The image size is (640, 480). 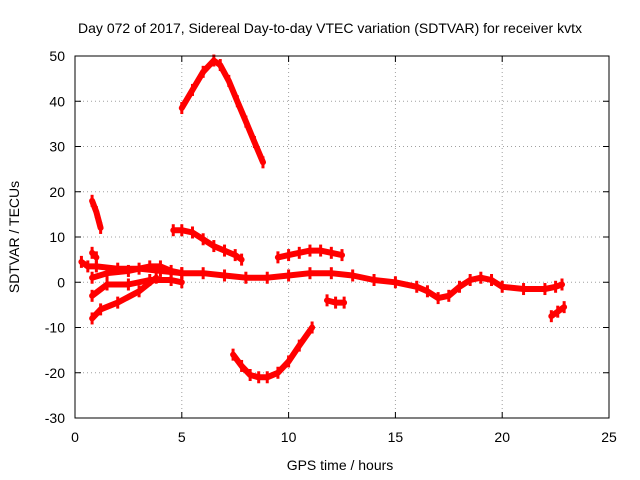 I want to click on y-tick-label: 50, so click(x=57, y=56).